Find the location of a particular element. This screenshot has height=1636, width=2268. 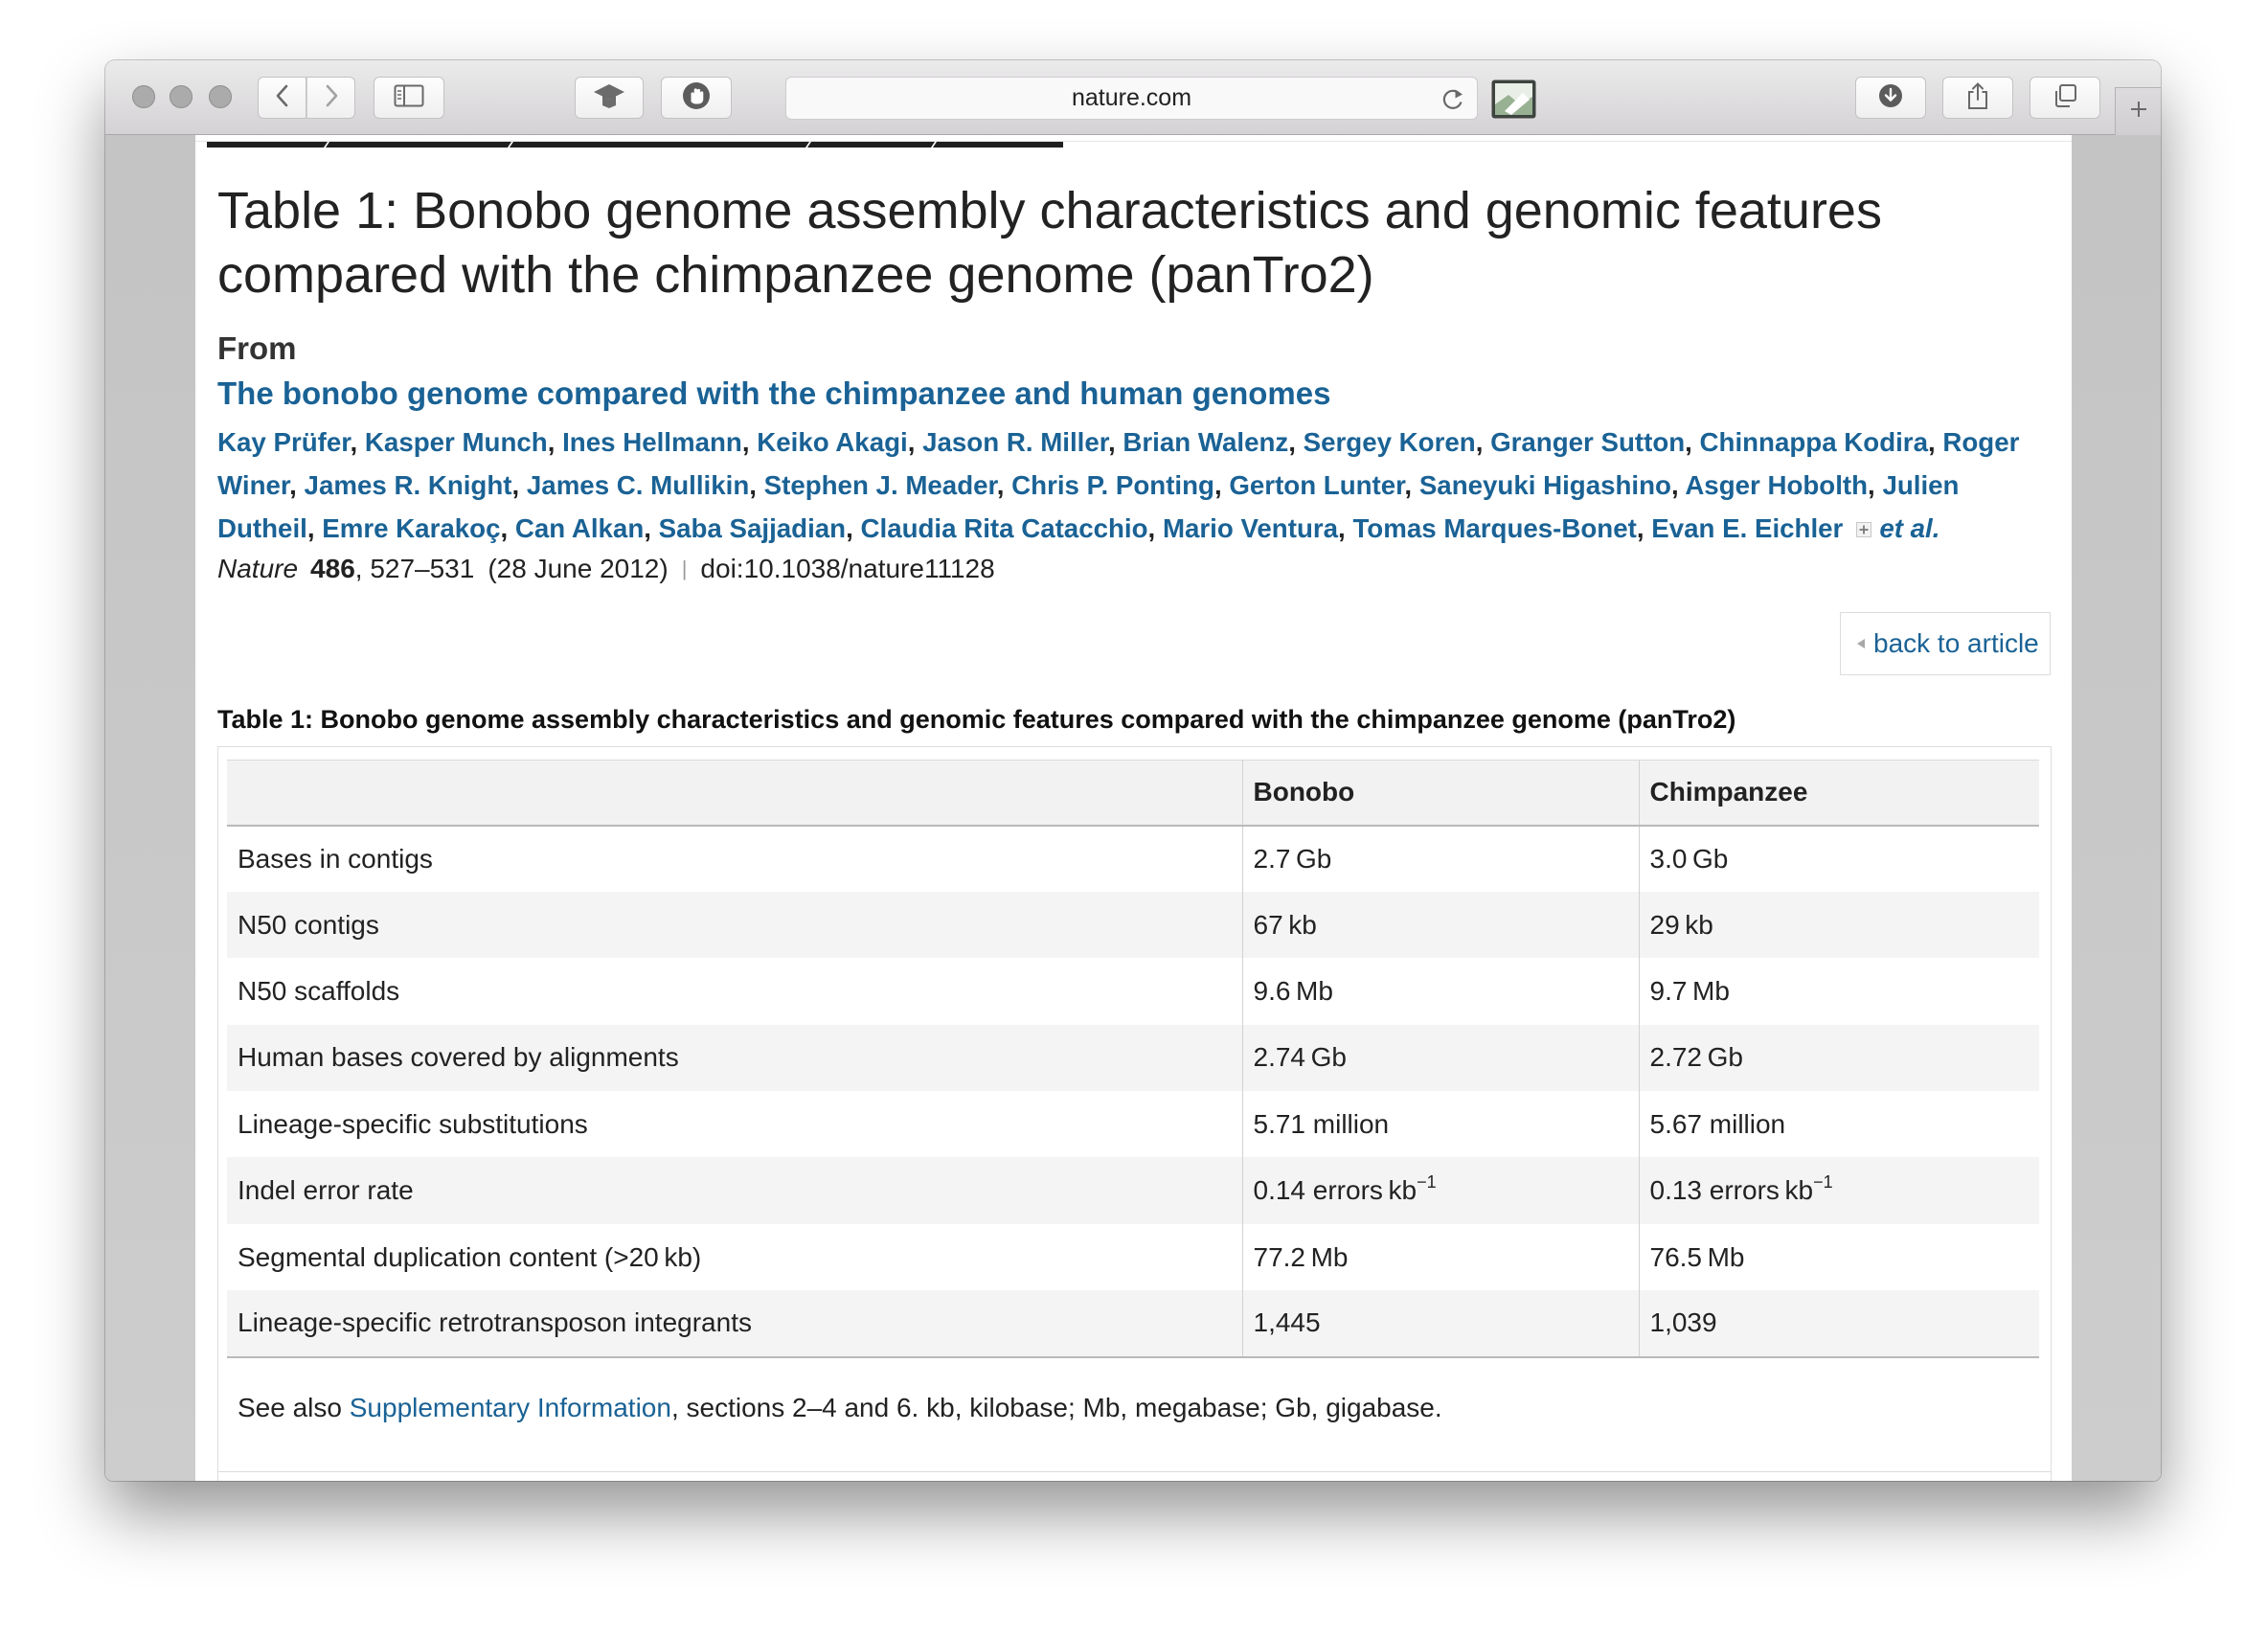

author-link: Tomas Marques-Bonet is located at coordinates (1494, 528).